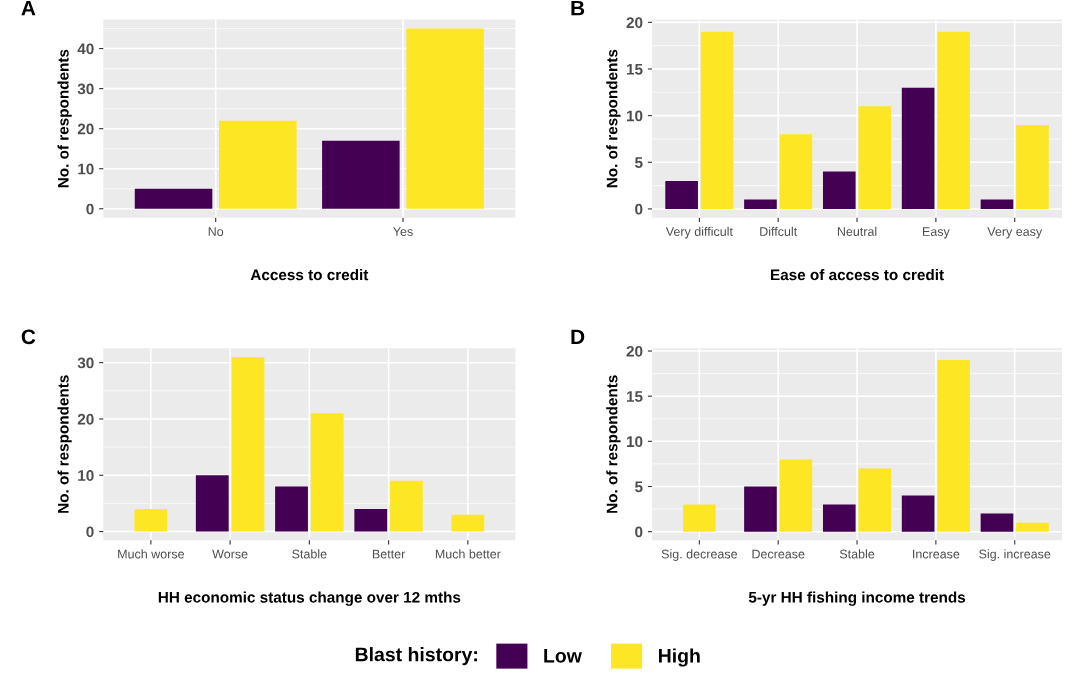 Image resolution: width=1076 pixels, height=698 pixels. What do you see at coordinates (28, 337) in the screenshot?
I see `text: C` at bounding box center [28, 337].